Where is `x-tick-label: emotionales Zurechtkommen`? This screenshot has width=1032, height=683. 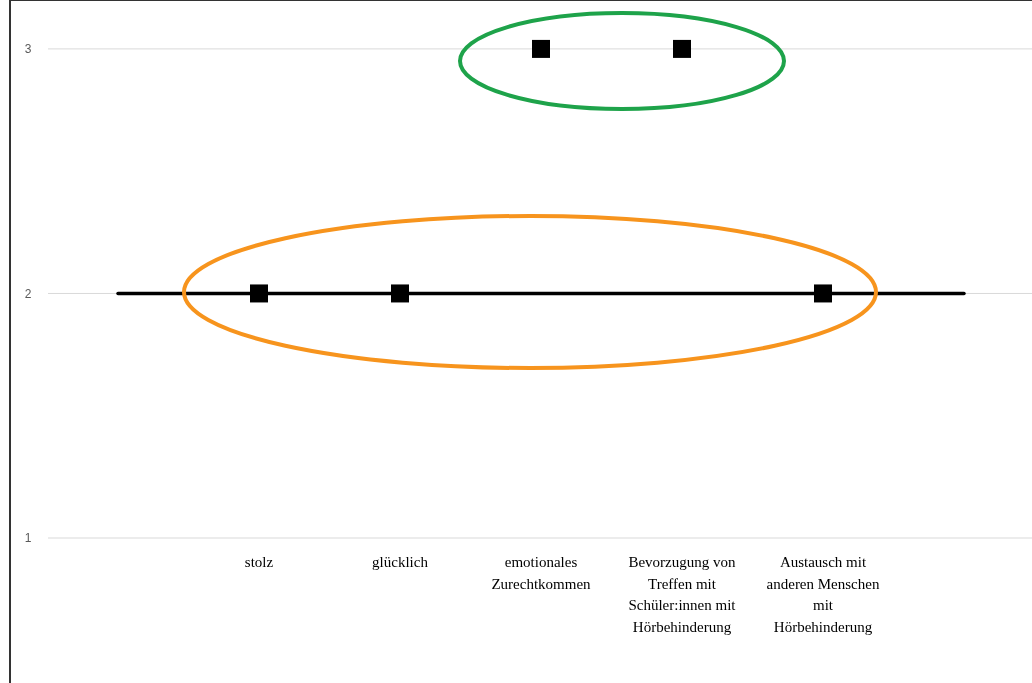 x-tick-label: emotionales Zurechtkommen is located at coordinates (541, 573).